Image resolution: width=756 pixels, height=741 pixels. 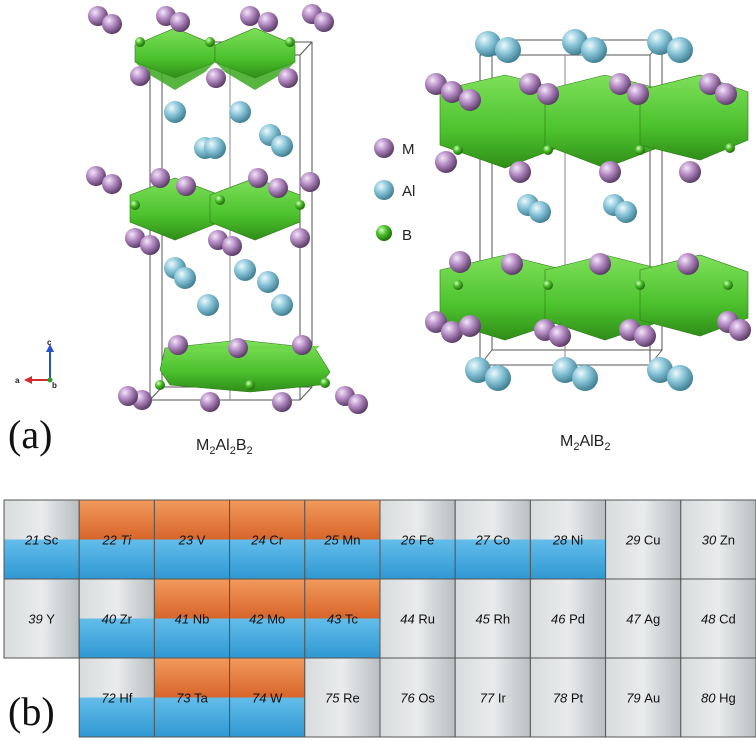 I want to click on element-label: 21 Sc, so click(x=41, y=540).